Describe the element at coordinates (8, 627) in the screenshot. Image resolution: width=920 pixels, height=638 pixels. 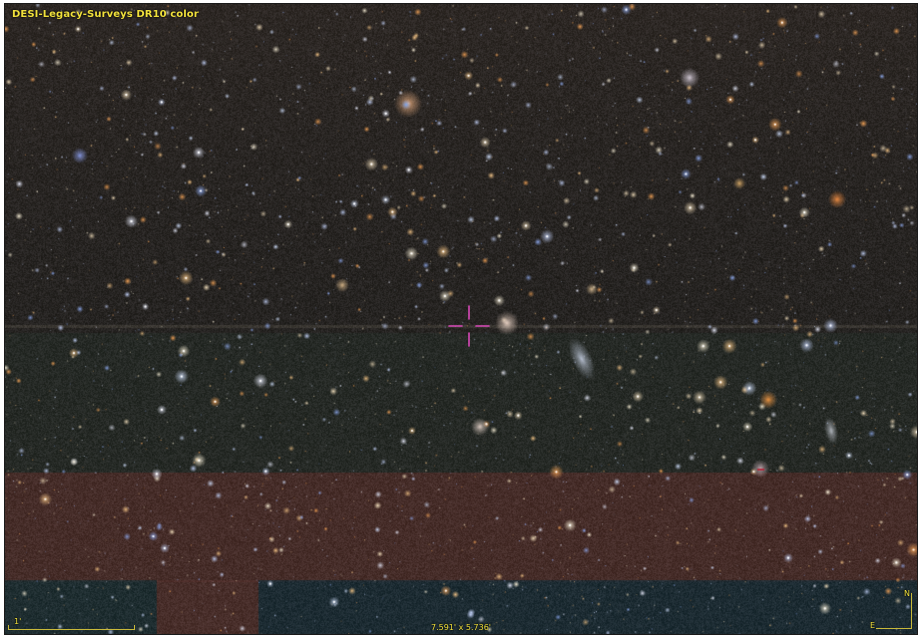
I see `scale-bar-tick-left` at that location.